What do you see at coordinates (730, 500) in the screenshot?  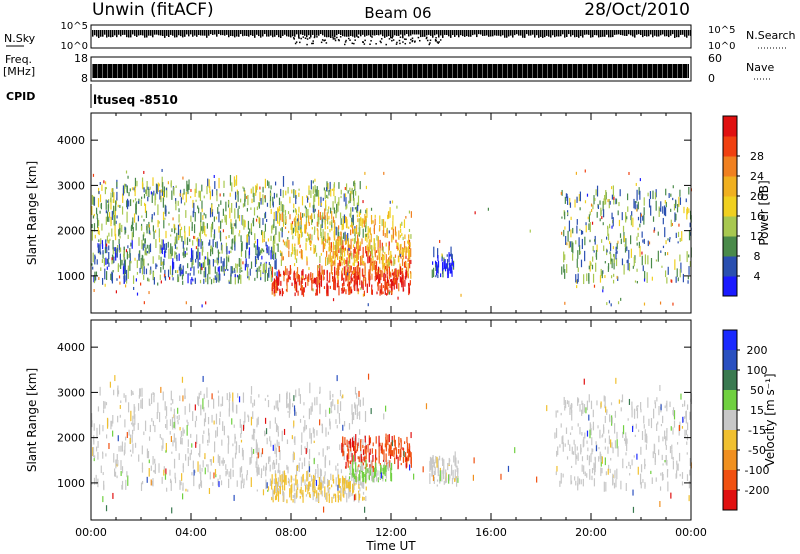 I see `colorbar-segment` at bounding box center [730, 500].